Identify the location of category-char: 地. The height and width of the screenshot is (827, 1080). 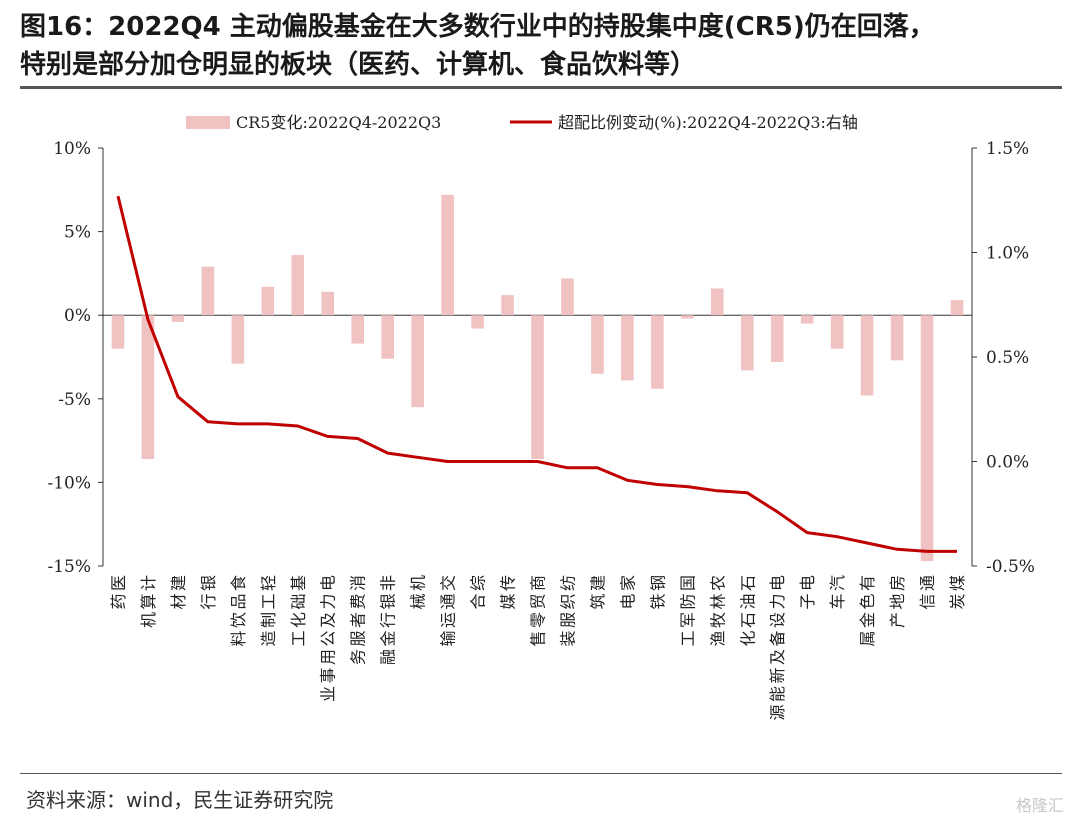
(897, 601).